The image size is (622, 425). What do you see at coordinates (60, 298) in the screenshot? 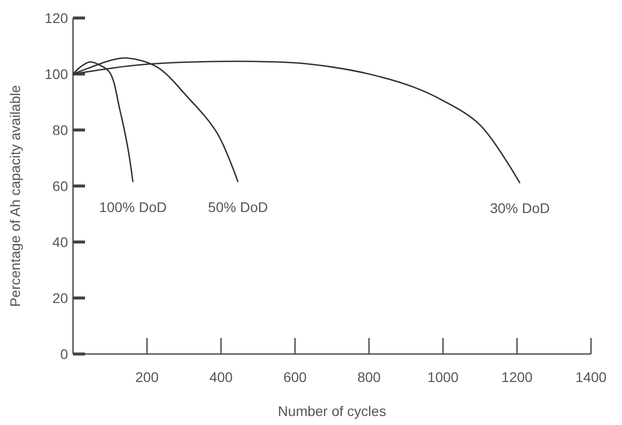
I see `y-tick-label: 20` at bounding box center [60, 298].